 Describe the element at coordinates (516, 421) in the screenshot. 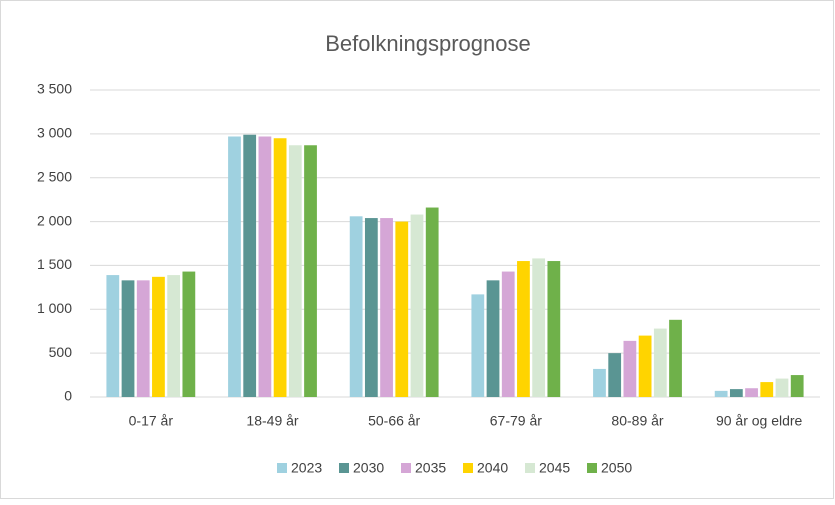

I see `x-tick-label: 67-79 år` at that location.